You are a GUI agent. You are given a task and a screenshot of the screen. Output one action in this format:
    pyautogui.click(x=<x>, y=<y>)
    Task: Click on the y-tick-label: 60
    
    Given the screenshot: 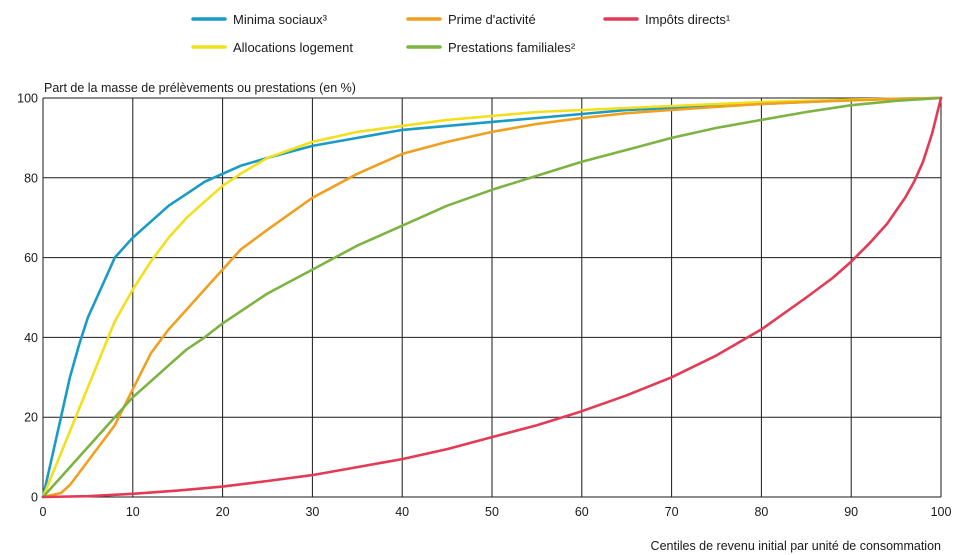 What is the action you would take?
    pyautogui.click(x=31, y=258)
    